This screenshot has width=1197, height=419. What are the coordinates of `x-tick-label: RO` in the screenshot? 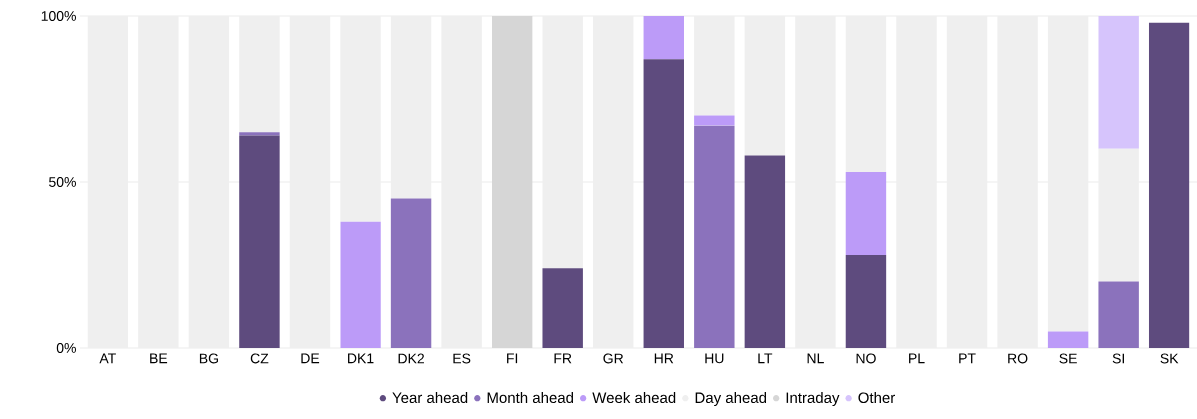 It's located at (1018, 358).